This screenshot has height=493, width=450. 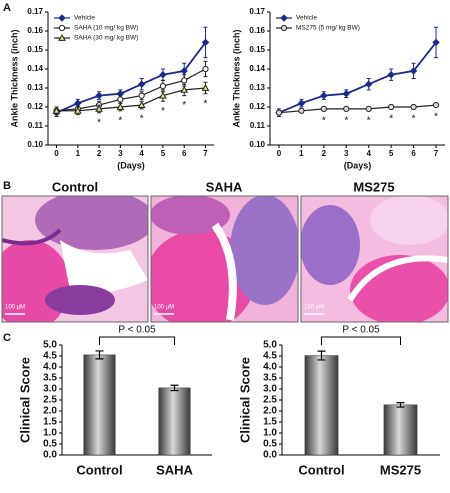 I want to click on y-tick-label: 0.10, so click(x=257, y=144).